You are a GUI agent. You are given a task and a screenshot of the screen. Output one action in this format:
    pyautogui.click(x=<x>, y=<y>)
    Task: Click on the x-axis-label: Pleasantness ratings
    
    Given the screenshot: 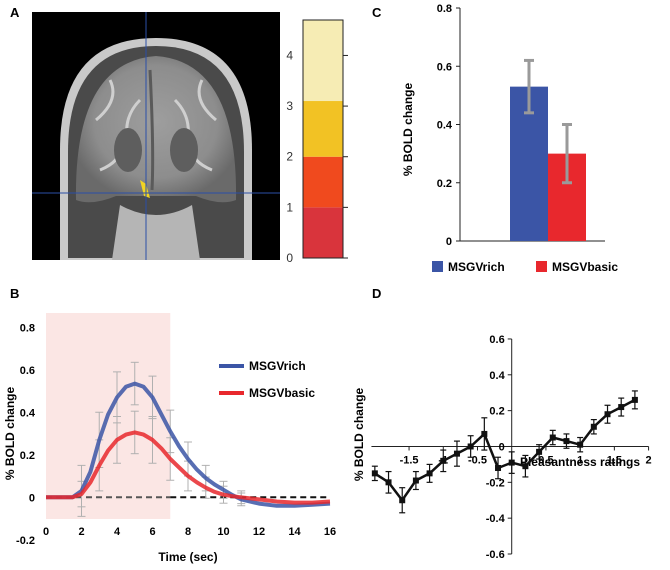 What is the action you would take?
    pyautogui.click(x=580, y=462)
    